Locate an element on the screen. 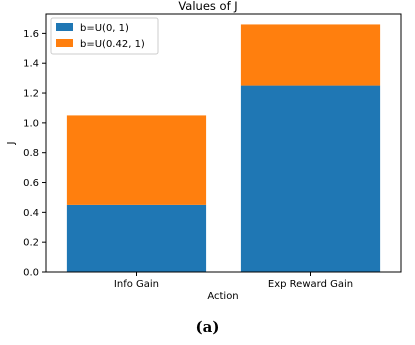  bar-2-exp-reward-gain is located at coordinates (310, 55).